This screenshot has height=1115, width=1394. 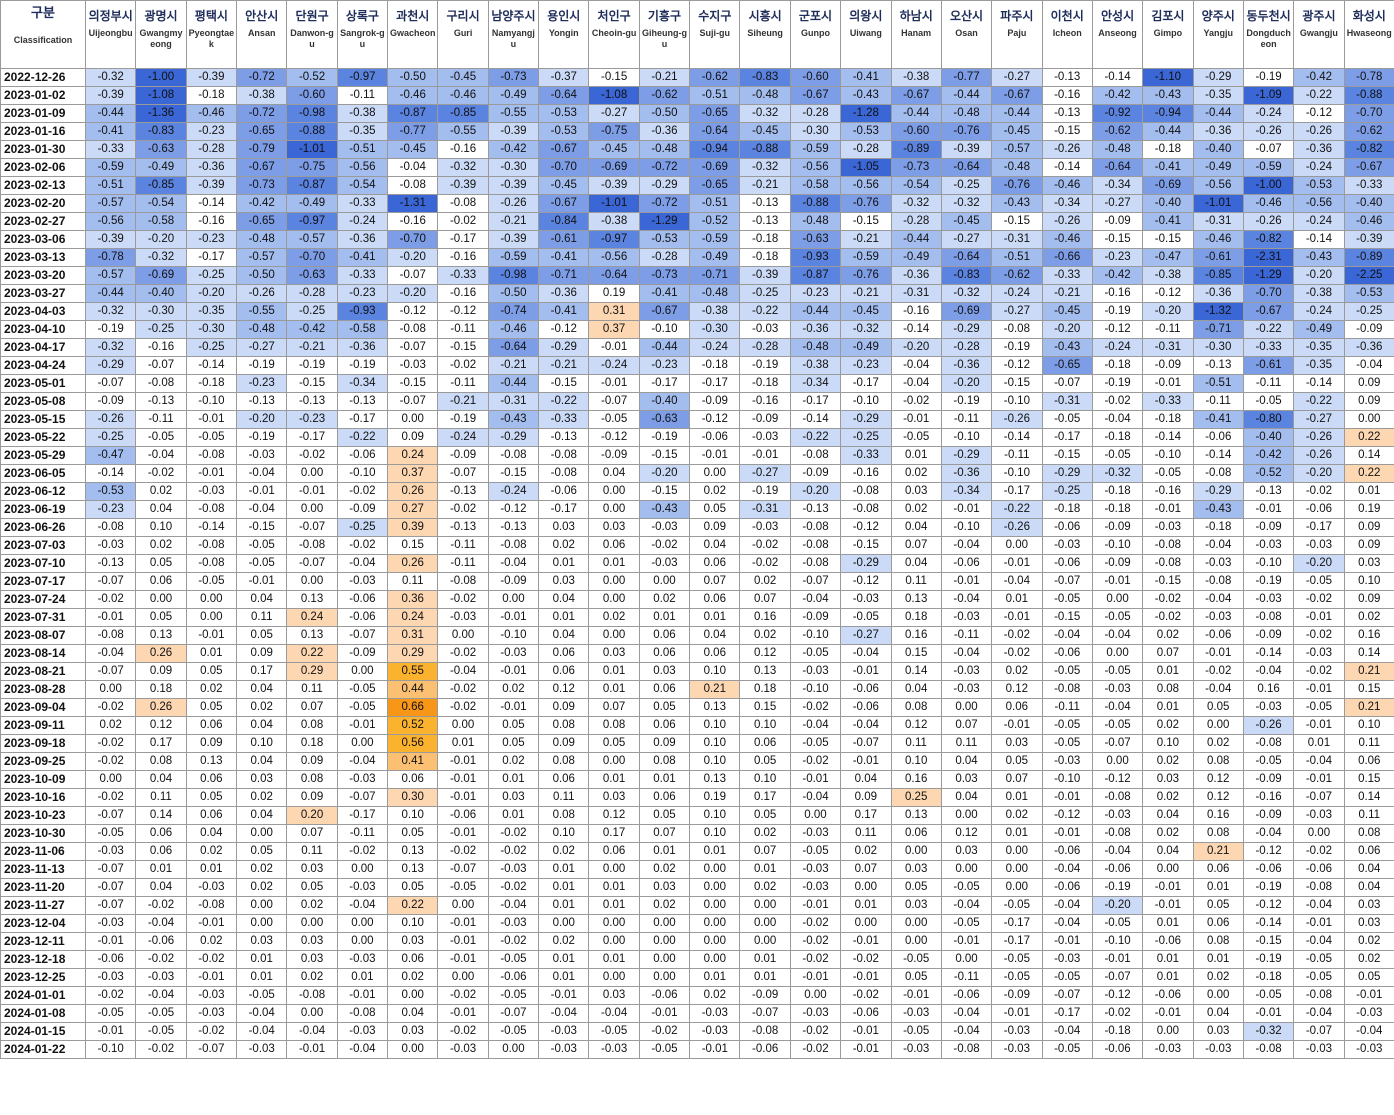 What do you see at coordinates (211, 401) in the screenshot?
I see `heatmap-cell: -0.10` at bounding box center [211, 401].